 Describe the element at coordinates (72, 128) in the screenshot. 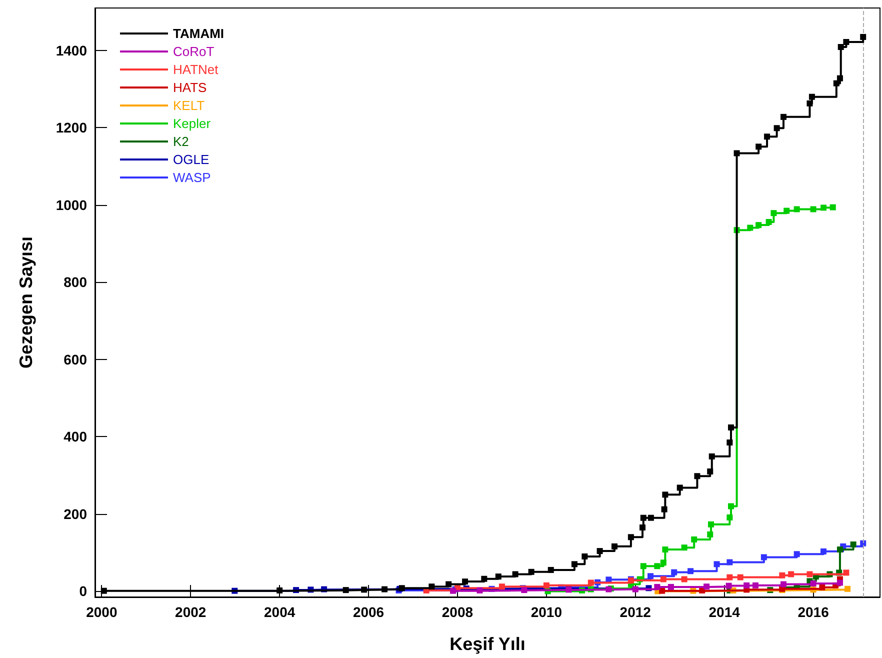

I see `y-tick-label: 1200` at that location.